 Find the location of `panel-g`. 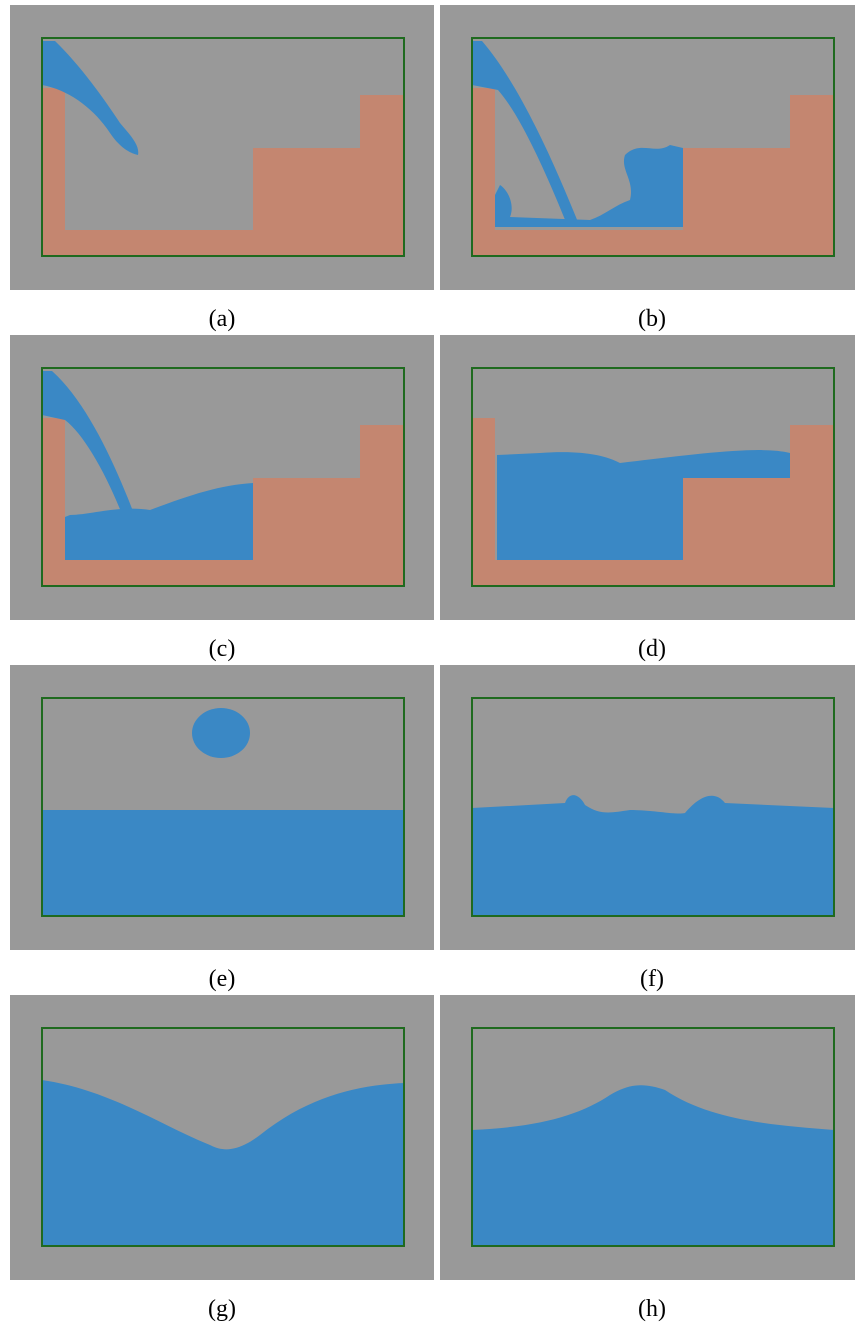

panel-g is located at coordinates (222, 1137).